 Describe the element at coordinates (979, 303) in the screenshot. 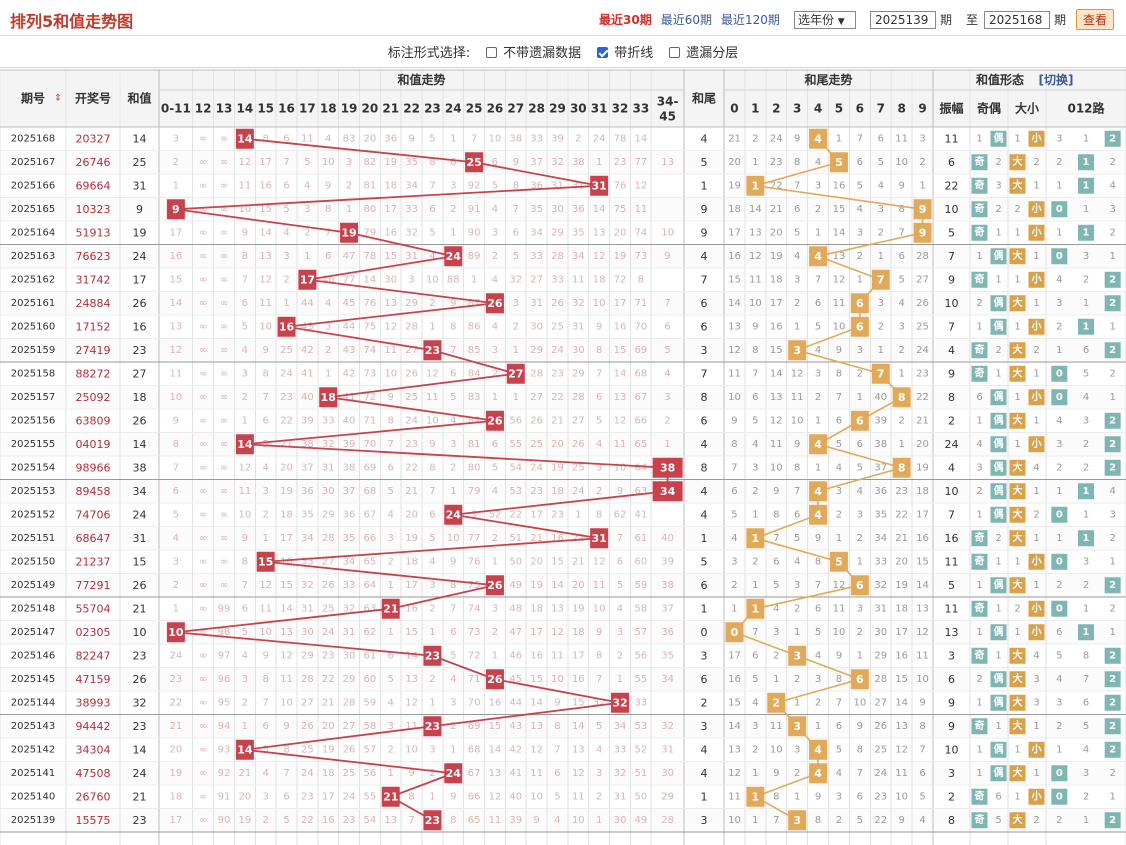

I see `parity-miss: 2` at that location.